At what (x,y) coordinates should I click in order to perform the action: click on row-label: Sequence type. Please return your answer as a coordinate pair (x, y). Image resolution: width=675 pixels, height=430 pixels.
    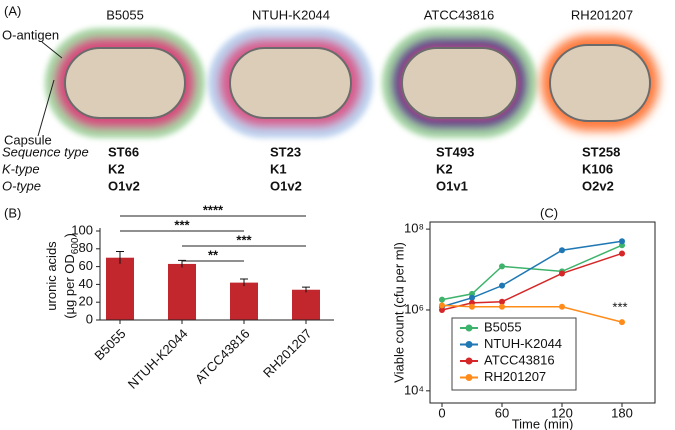
    Looking at the image, I should click on (45, 151).